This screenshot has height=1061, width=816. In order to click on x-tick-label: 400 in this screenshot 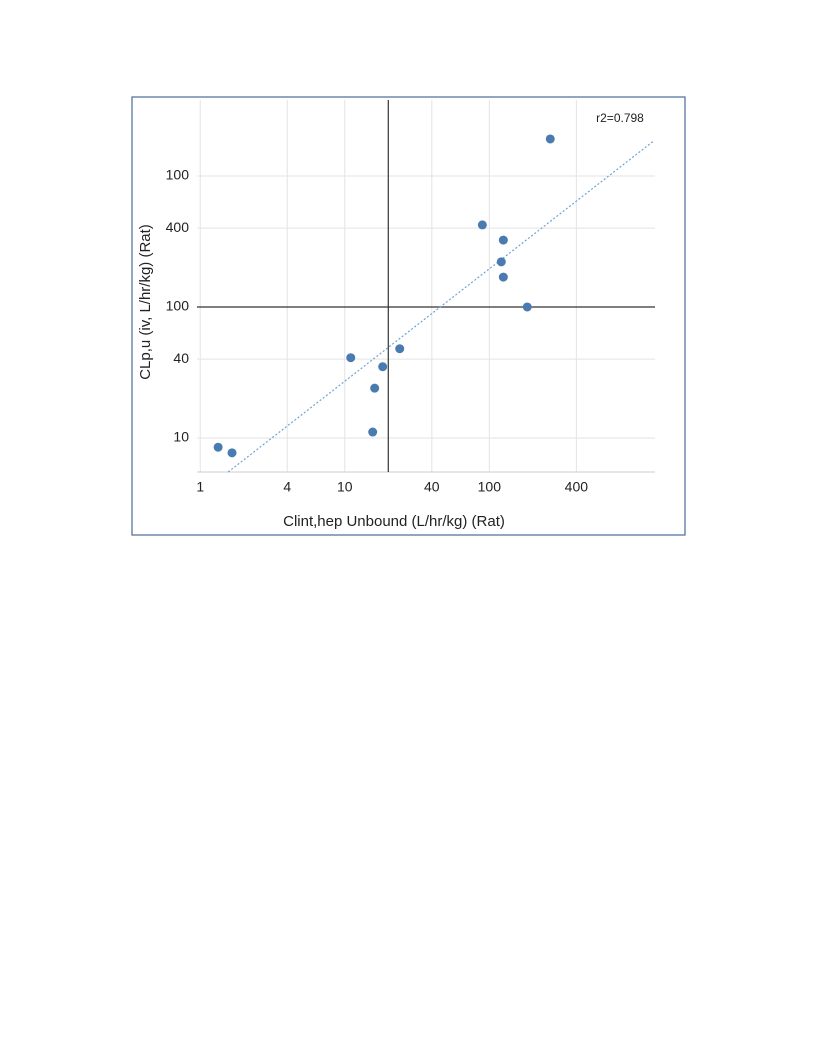, I will do `click(577, 487)`.